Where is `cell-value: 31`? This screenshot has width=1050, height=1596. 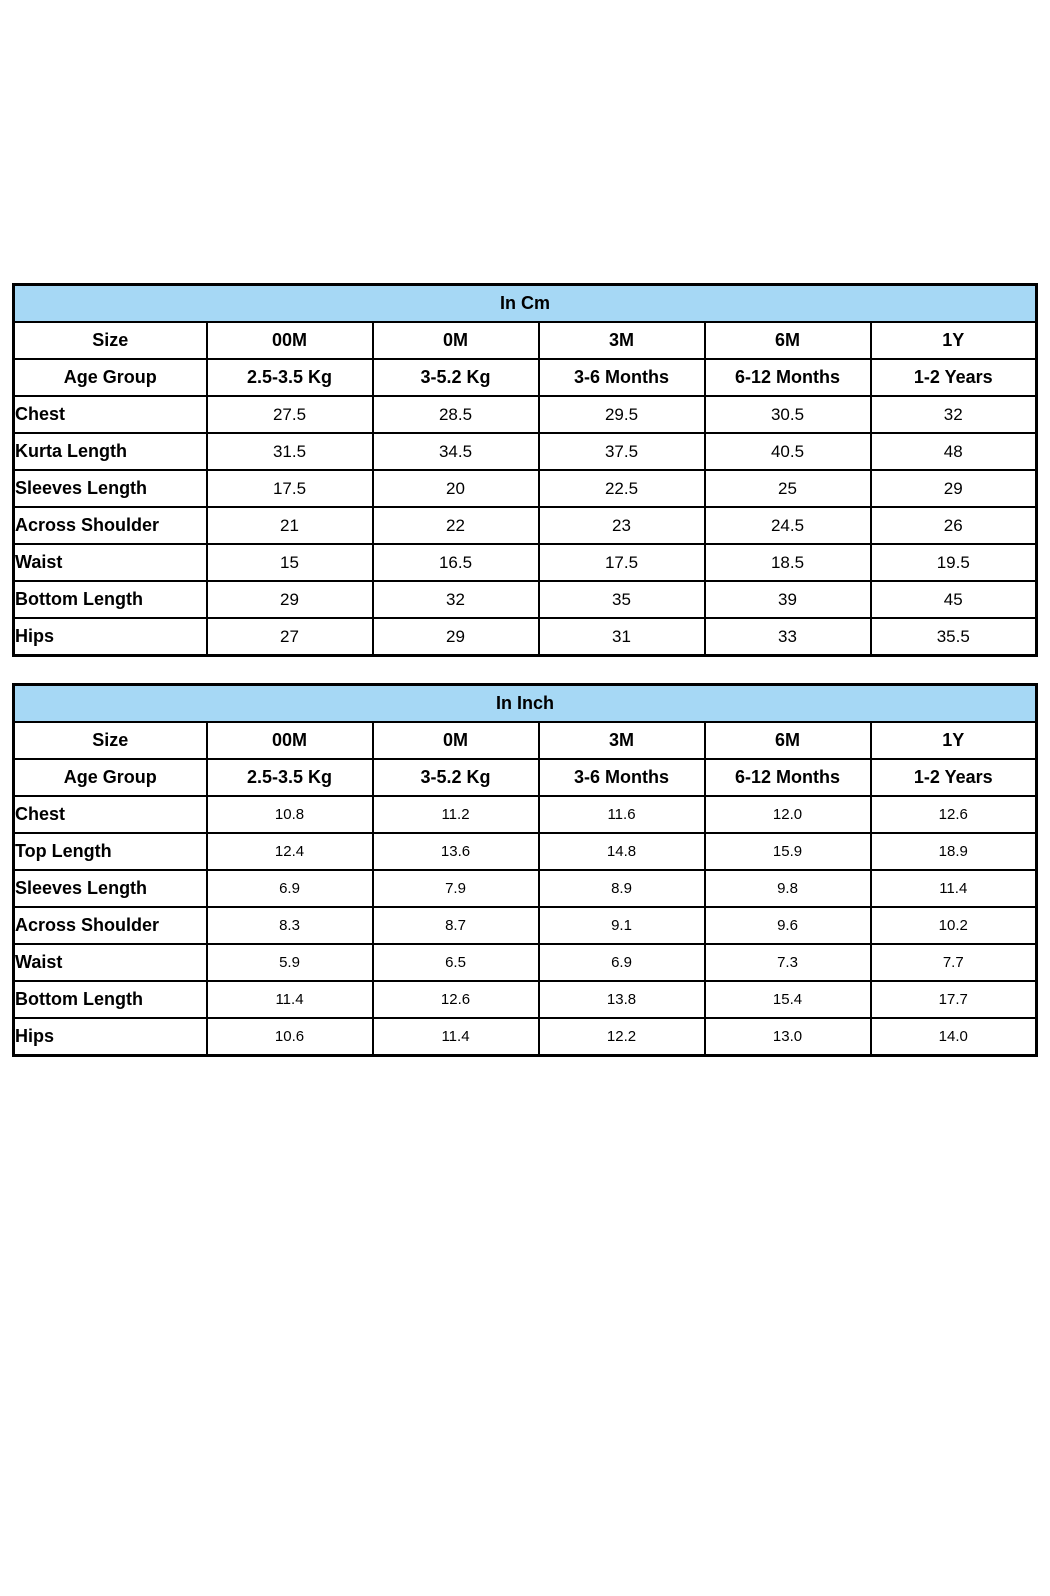 cell-value: 31 is located at coordinates (621, 637).